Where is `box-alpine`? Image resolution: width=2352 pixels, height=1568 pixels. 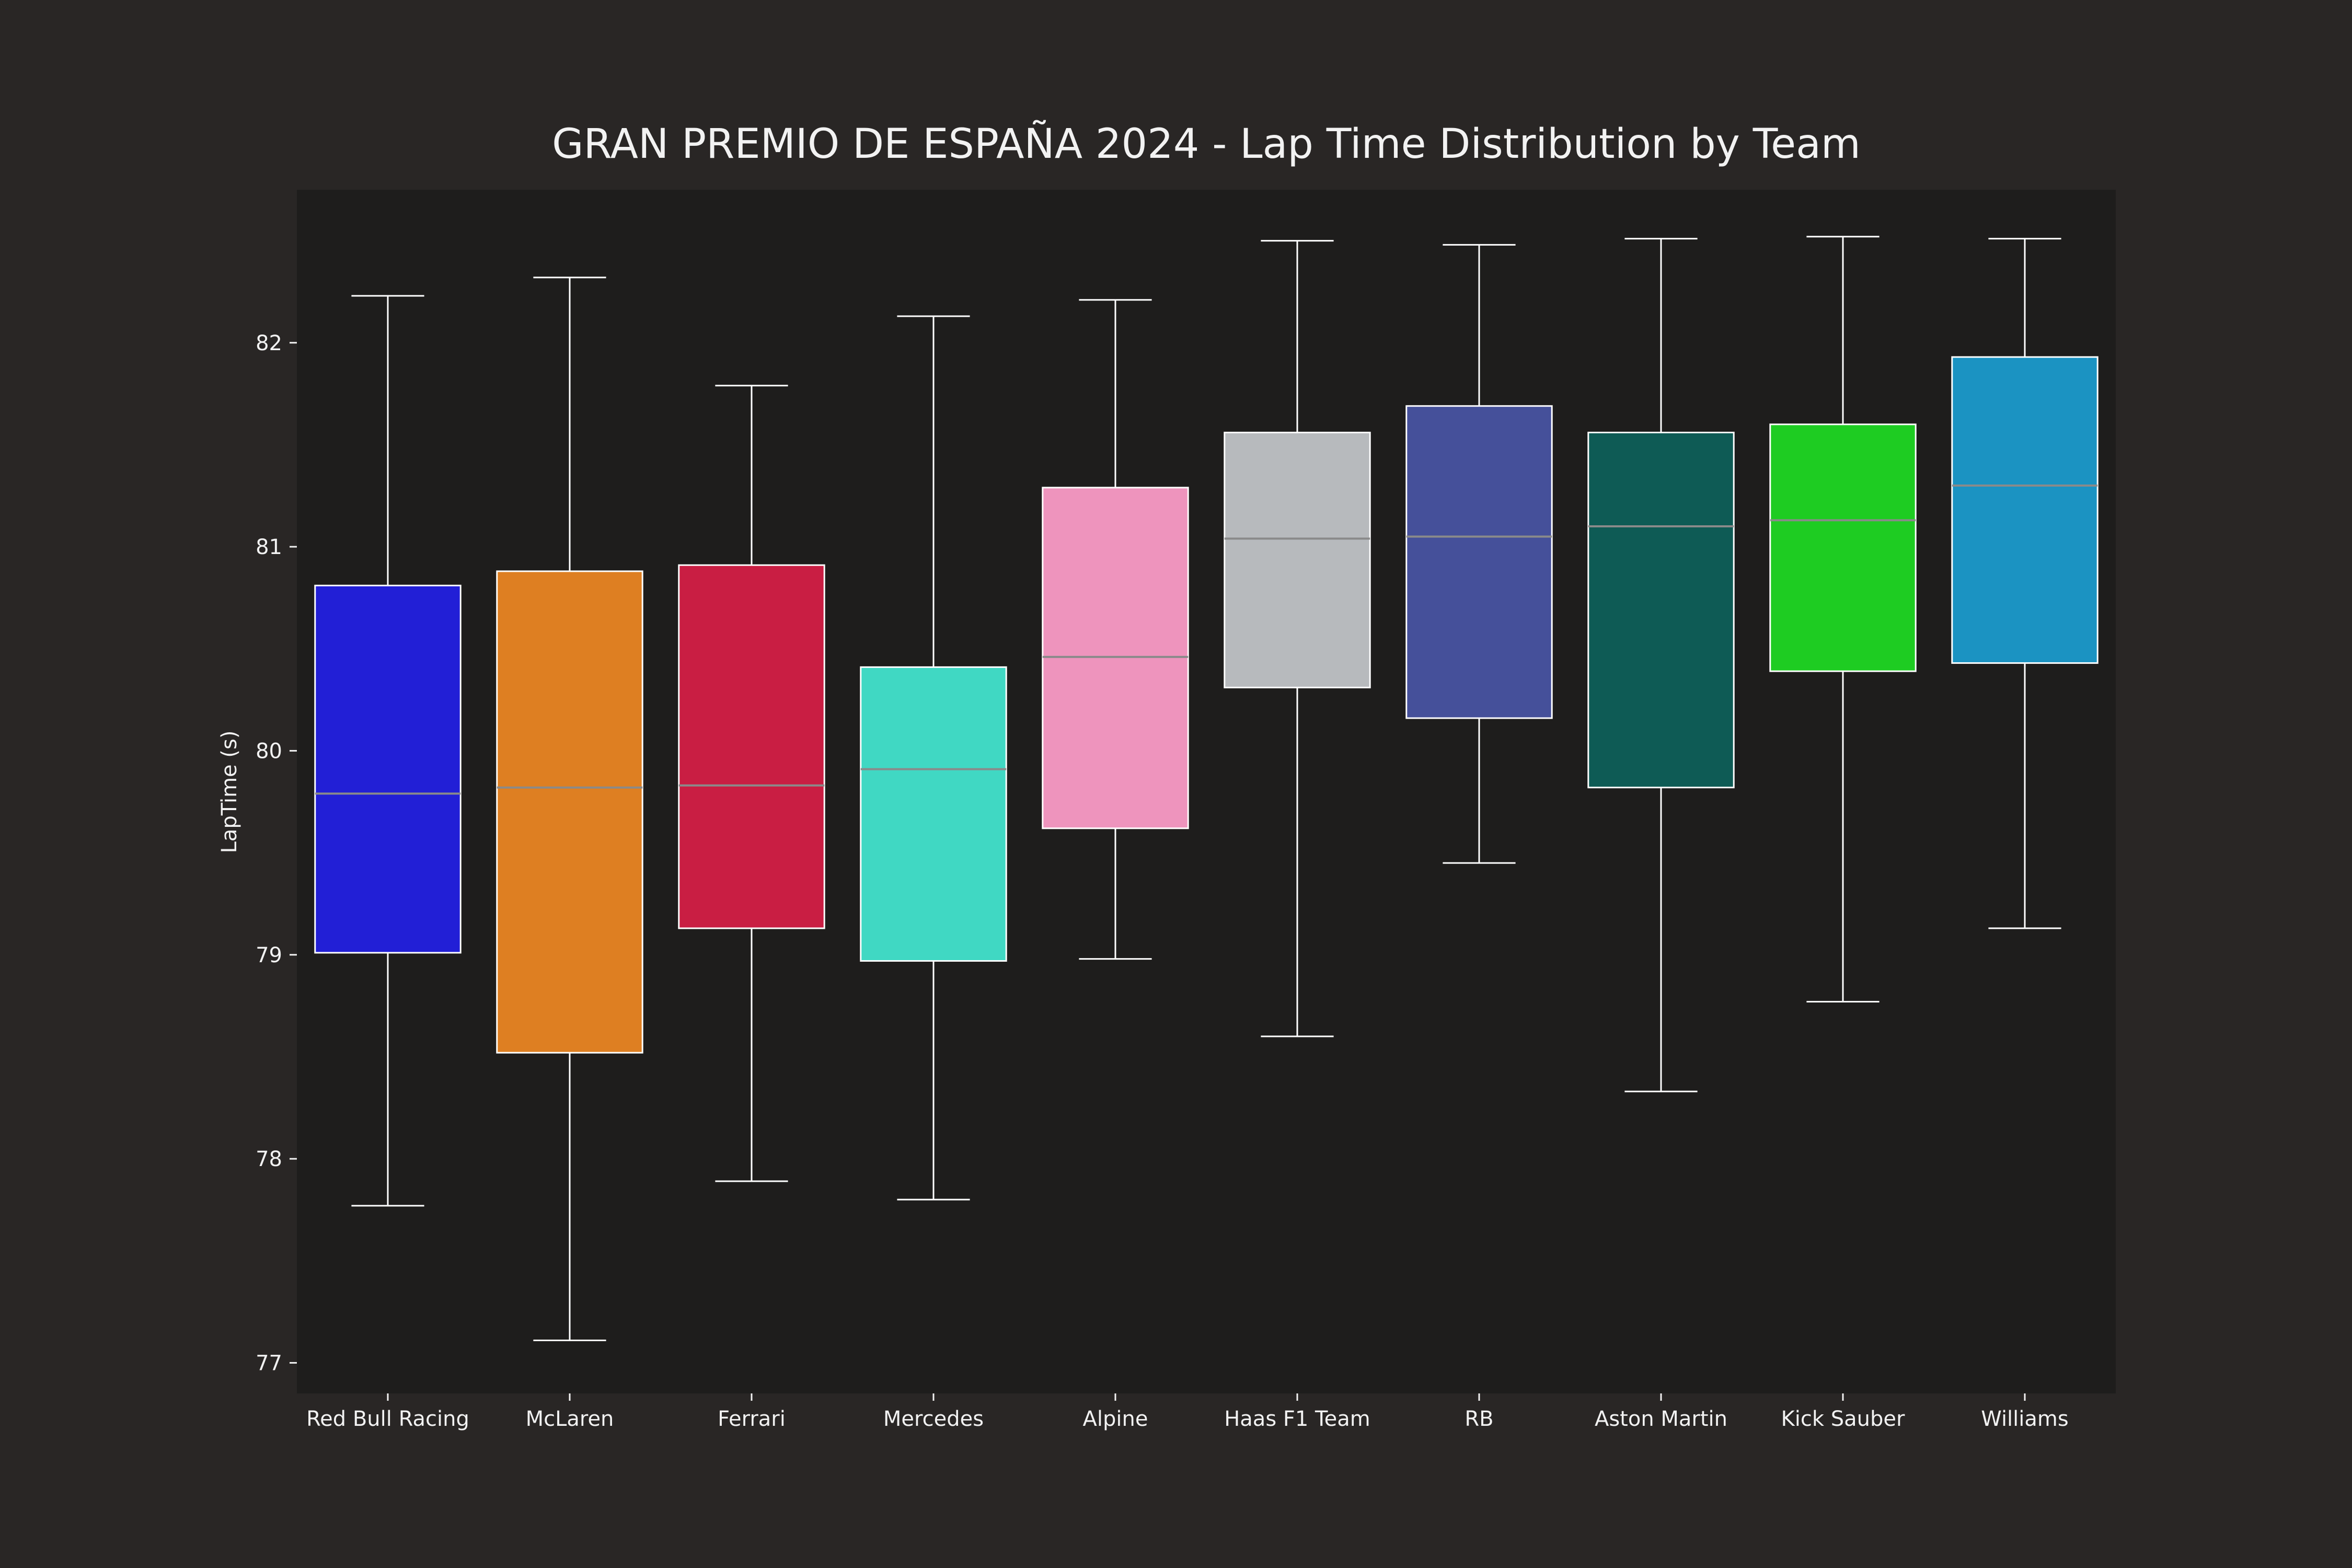 box-alpine is located at coordinates (1115, 629).